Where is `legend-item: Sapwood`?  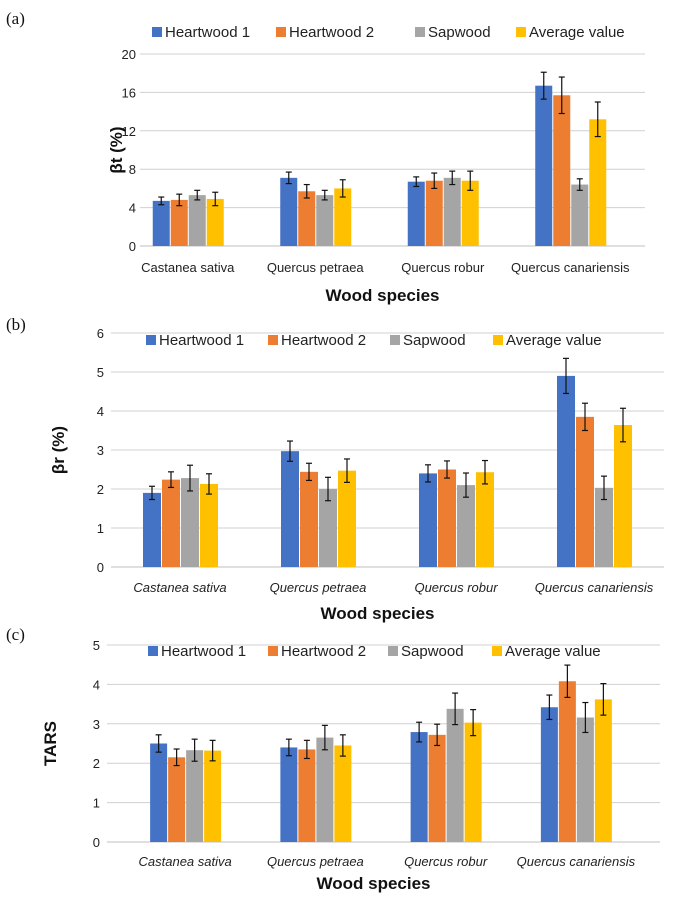
legend-item: Sapwood is located at coordinates (428, 340).